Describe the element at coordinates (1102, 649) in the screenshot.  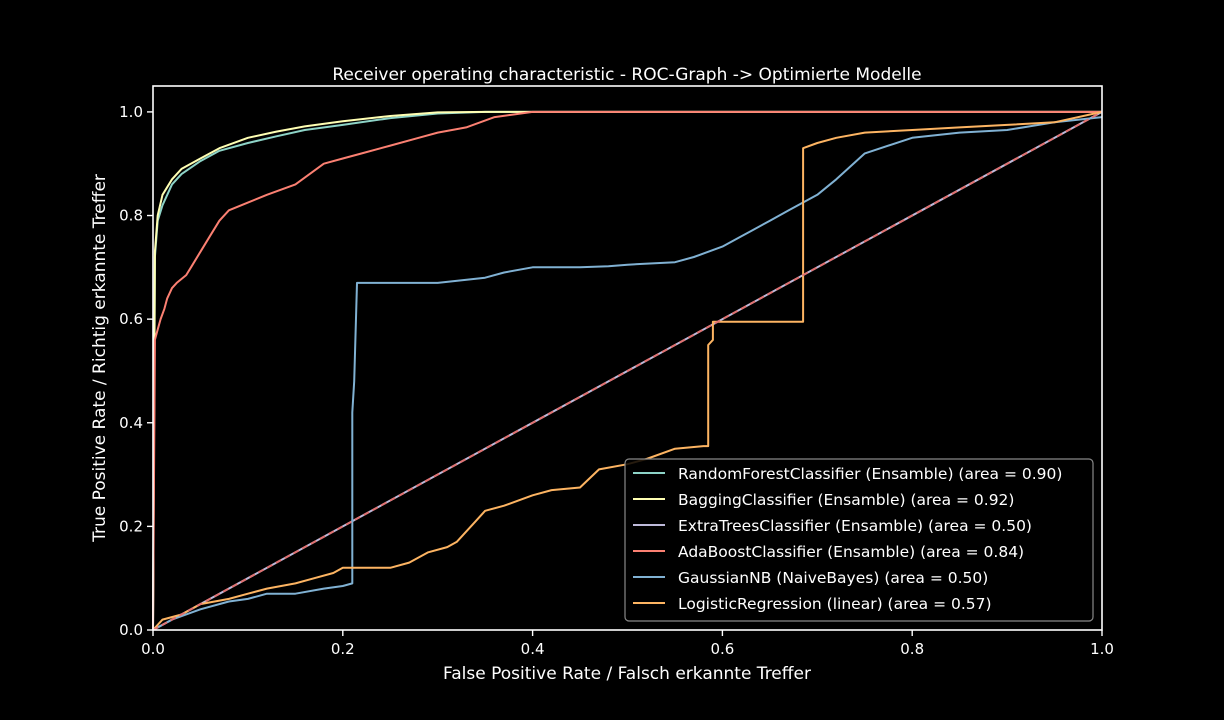
I see `x-tick-label: 1.0` at that location.